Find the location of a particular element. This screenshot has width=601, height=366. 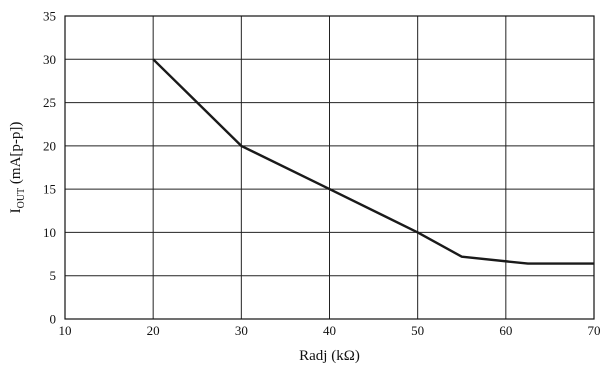

y-axis-title-main: I is located at coordinates (16, 210).